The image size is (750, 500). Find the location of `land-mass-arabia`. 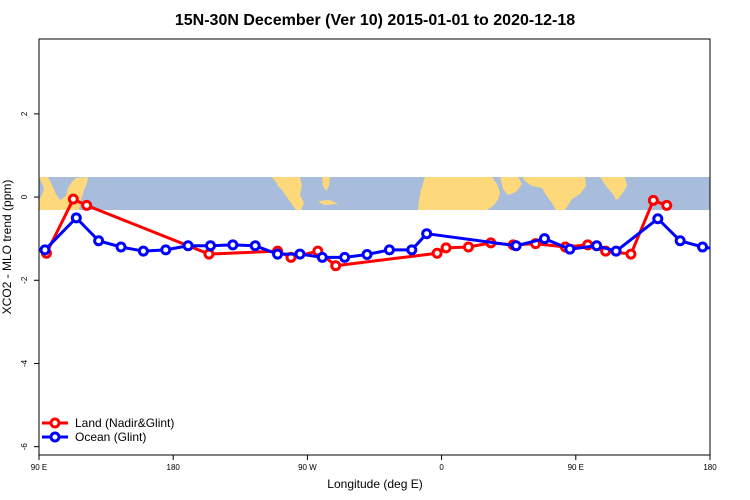

land-mass-arabia is located at coordinates (511, 186).